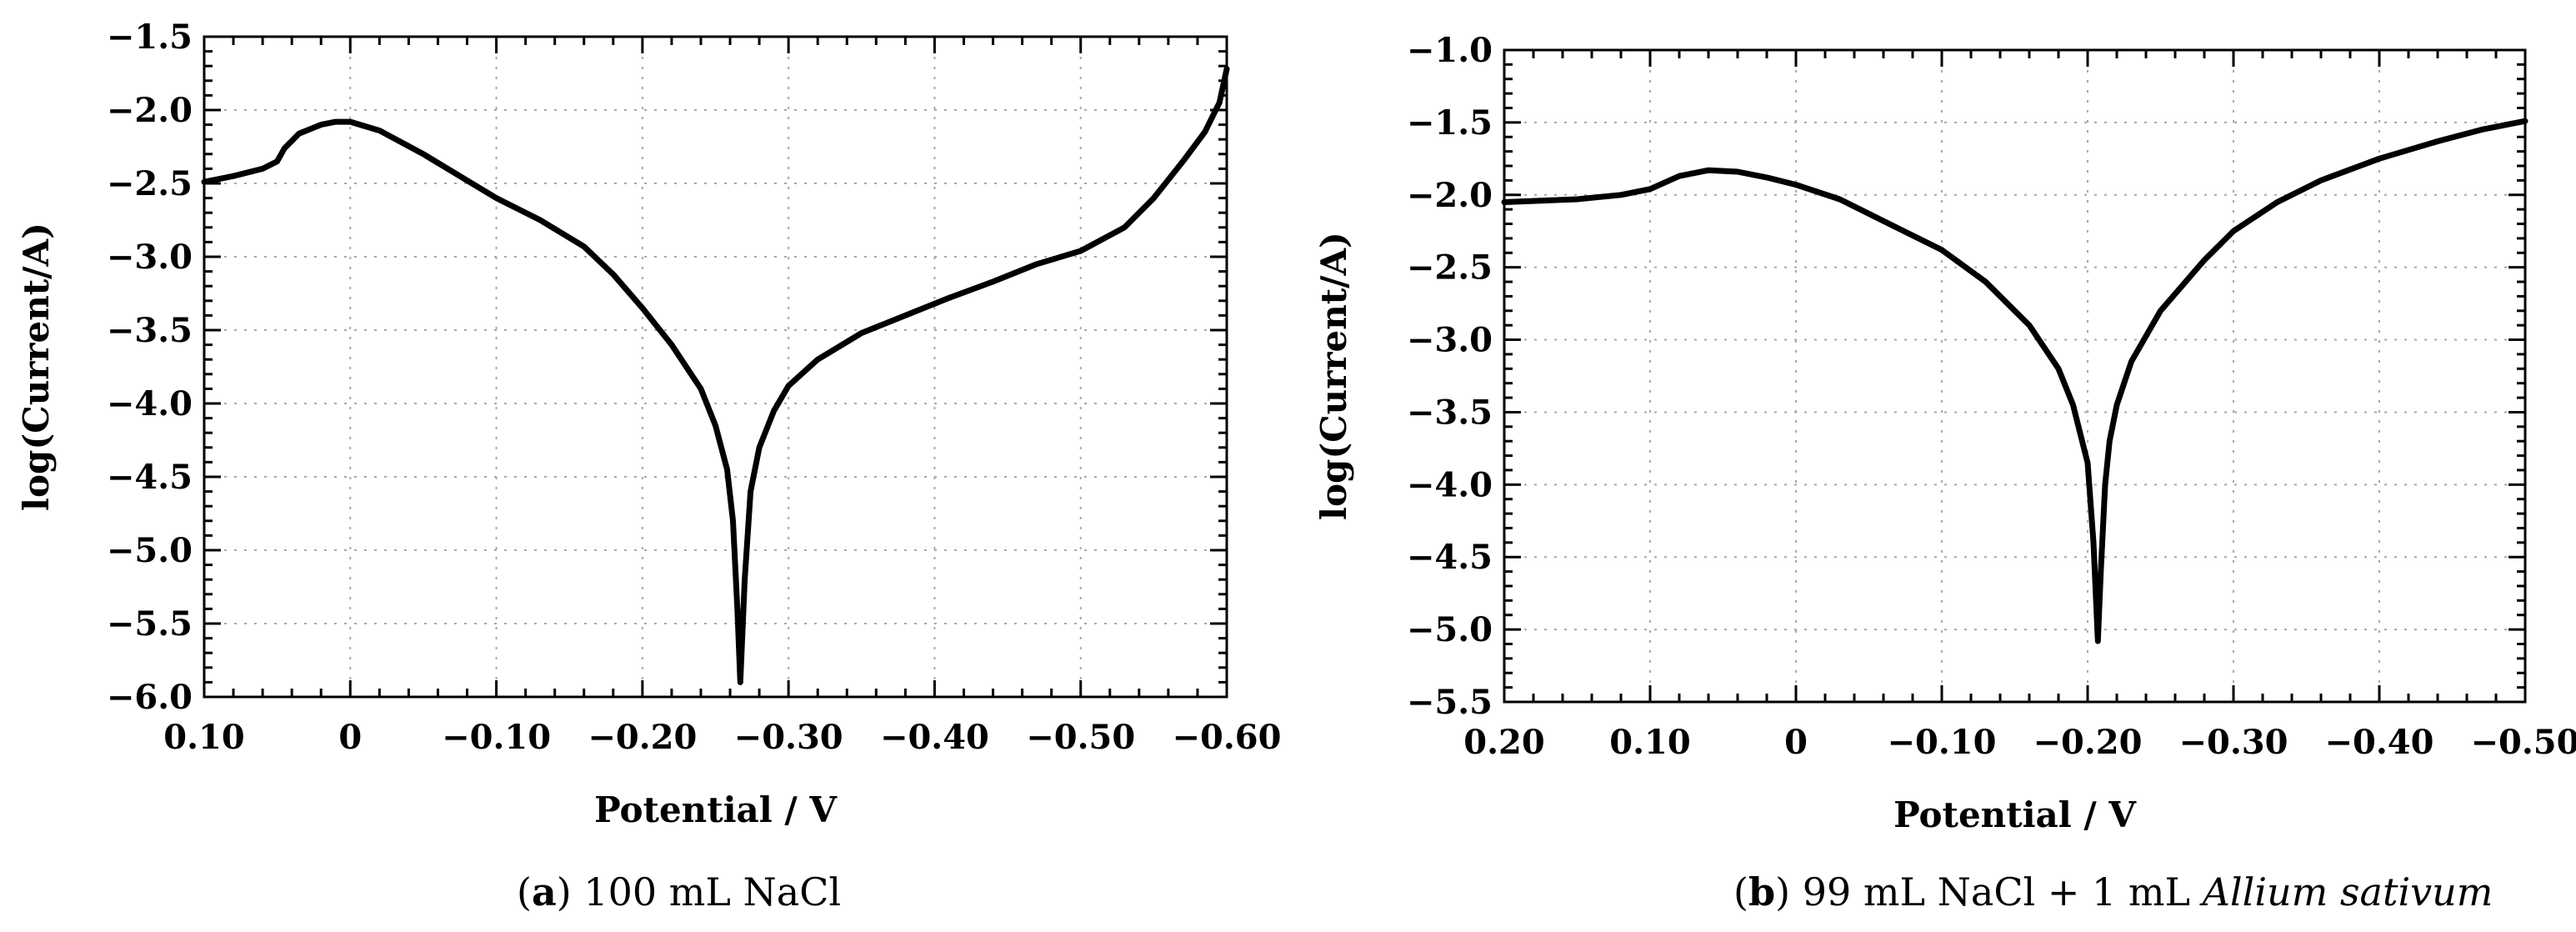 The height and width of the screenshot is (932, 2576). Describe the element at coordinates (1450, 50) in the screenshot. I see `y-tick-label: −1.0` at that location.